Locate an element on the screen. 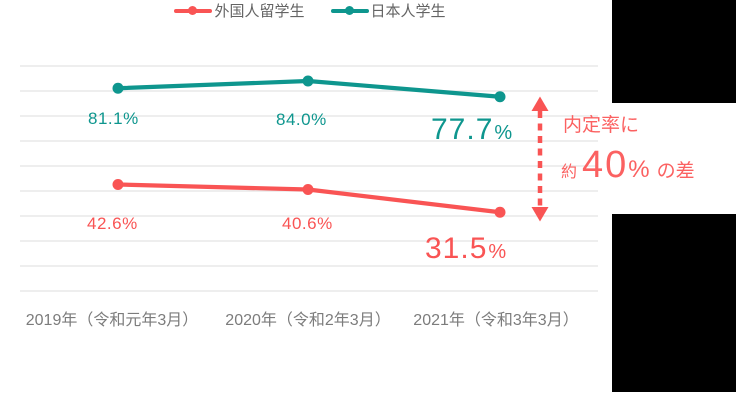 This screenshot has width=736, height=400. value-label-foreign-2021: 31.5% is located at coordinates (465, 249).